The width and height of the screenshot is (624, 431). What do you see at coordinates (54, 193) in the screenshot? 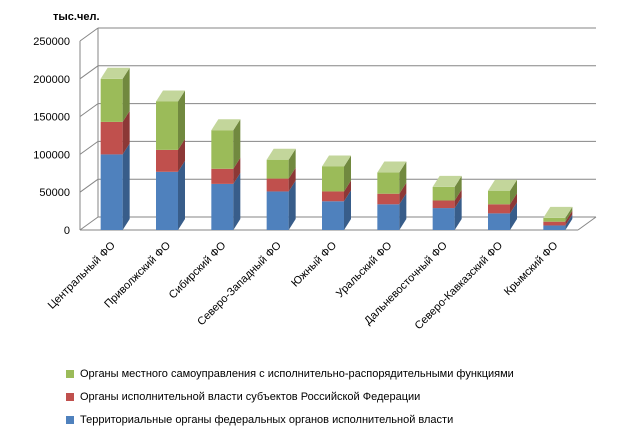
I see `y-tick-label: 50000` at bounding box center [54, 193].